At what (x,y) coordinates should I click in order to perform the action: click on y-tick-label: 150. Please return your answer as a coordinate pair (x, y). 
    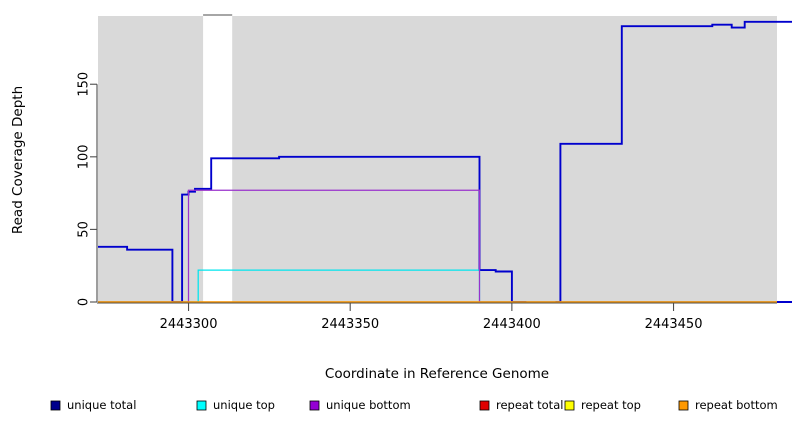
    Looking at the image, I should click on (84, 84).